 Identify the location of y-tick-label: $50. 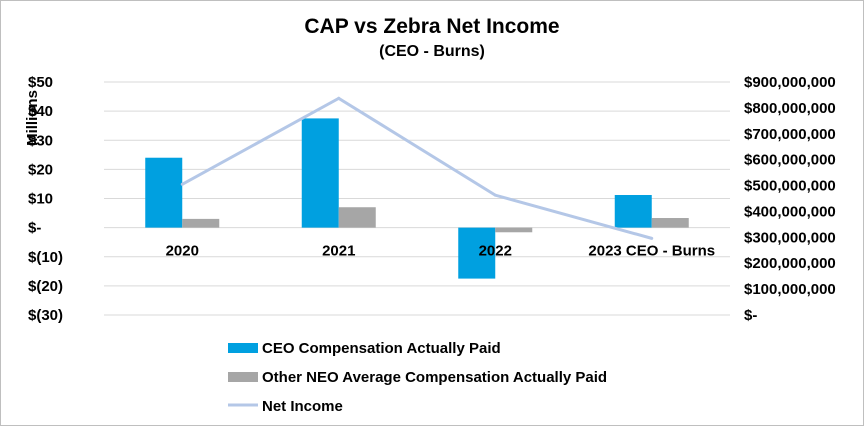
(40, 82).